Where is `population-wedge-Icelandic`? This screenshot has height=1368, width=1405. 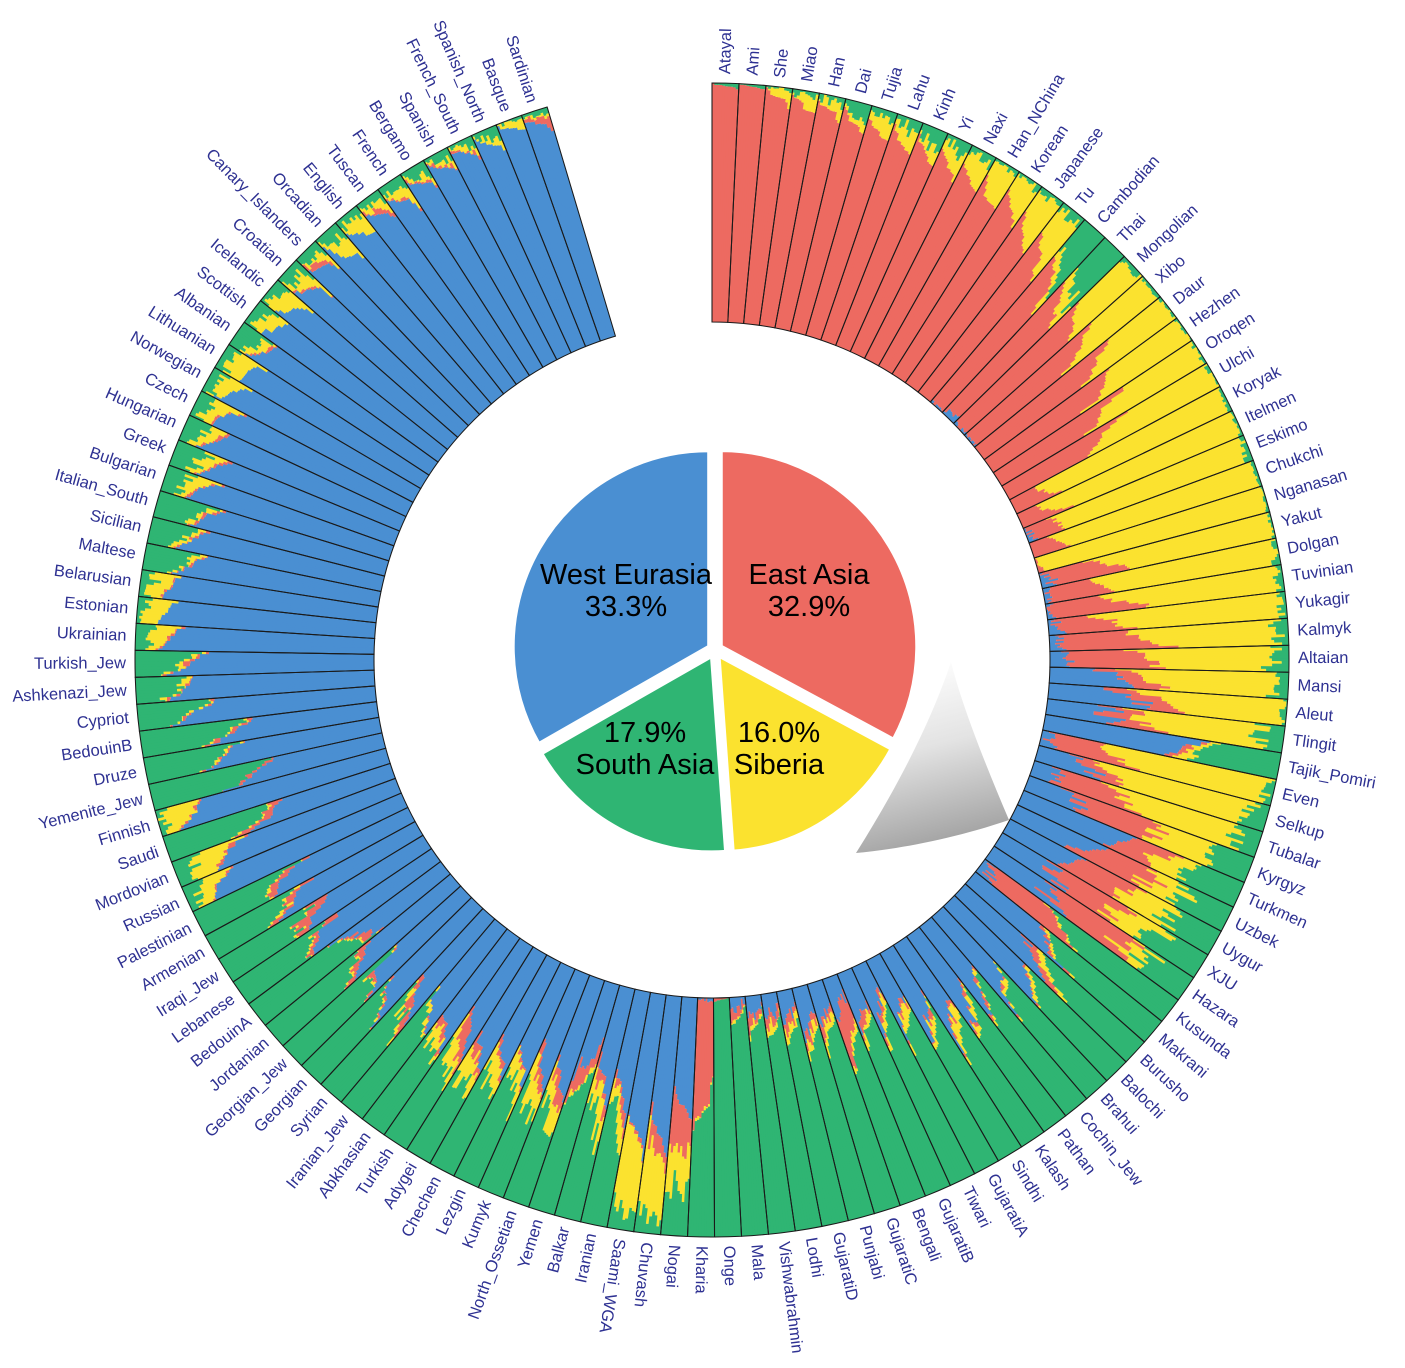 population-wedge-Icelandic is located at coordinates (359, 364).